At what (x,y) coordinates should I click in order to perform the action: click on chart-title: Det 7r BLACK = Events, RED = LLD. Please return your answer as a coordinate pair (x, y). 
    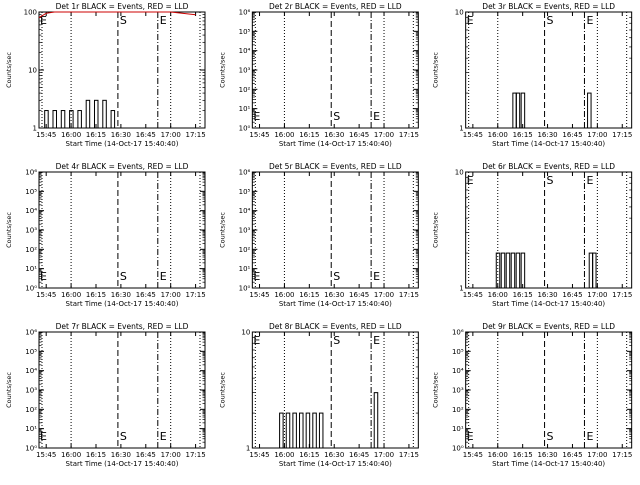
    Looking at the image, I should click on (122, 326).